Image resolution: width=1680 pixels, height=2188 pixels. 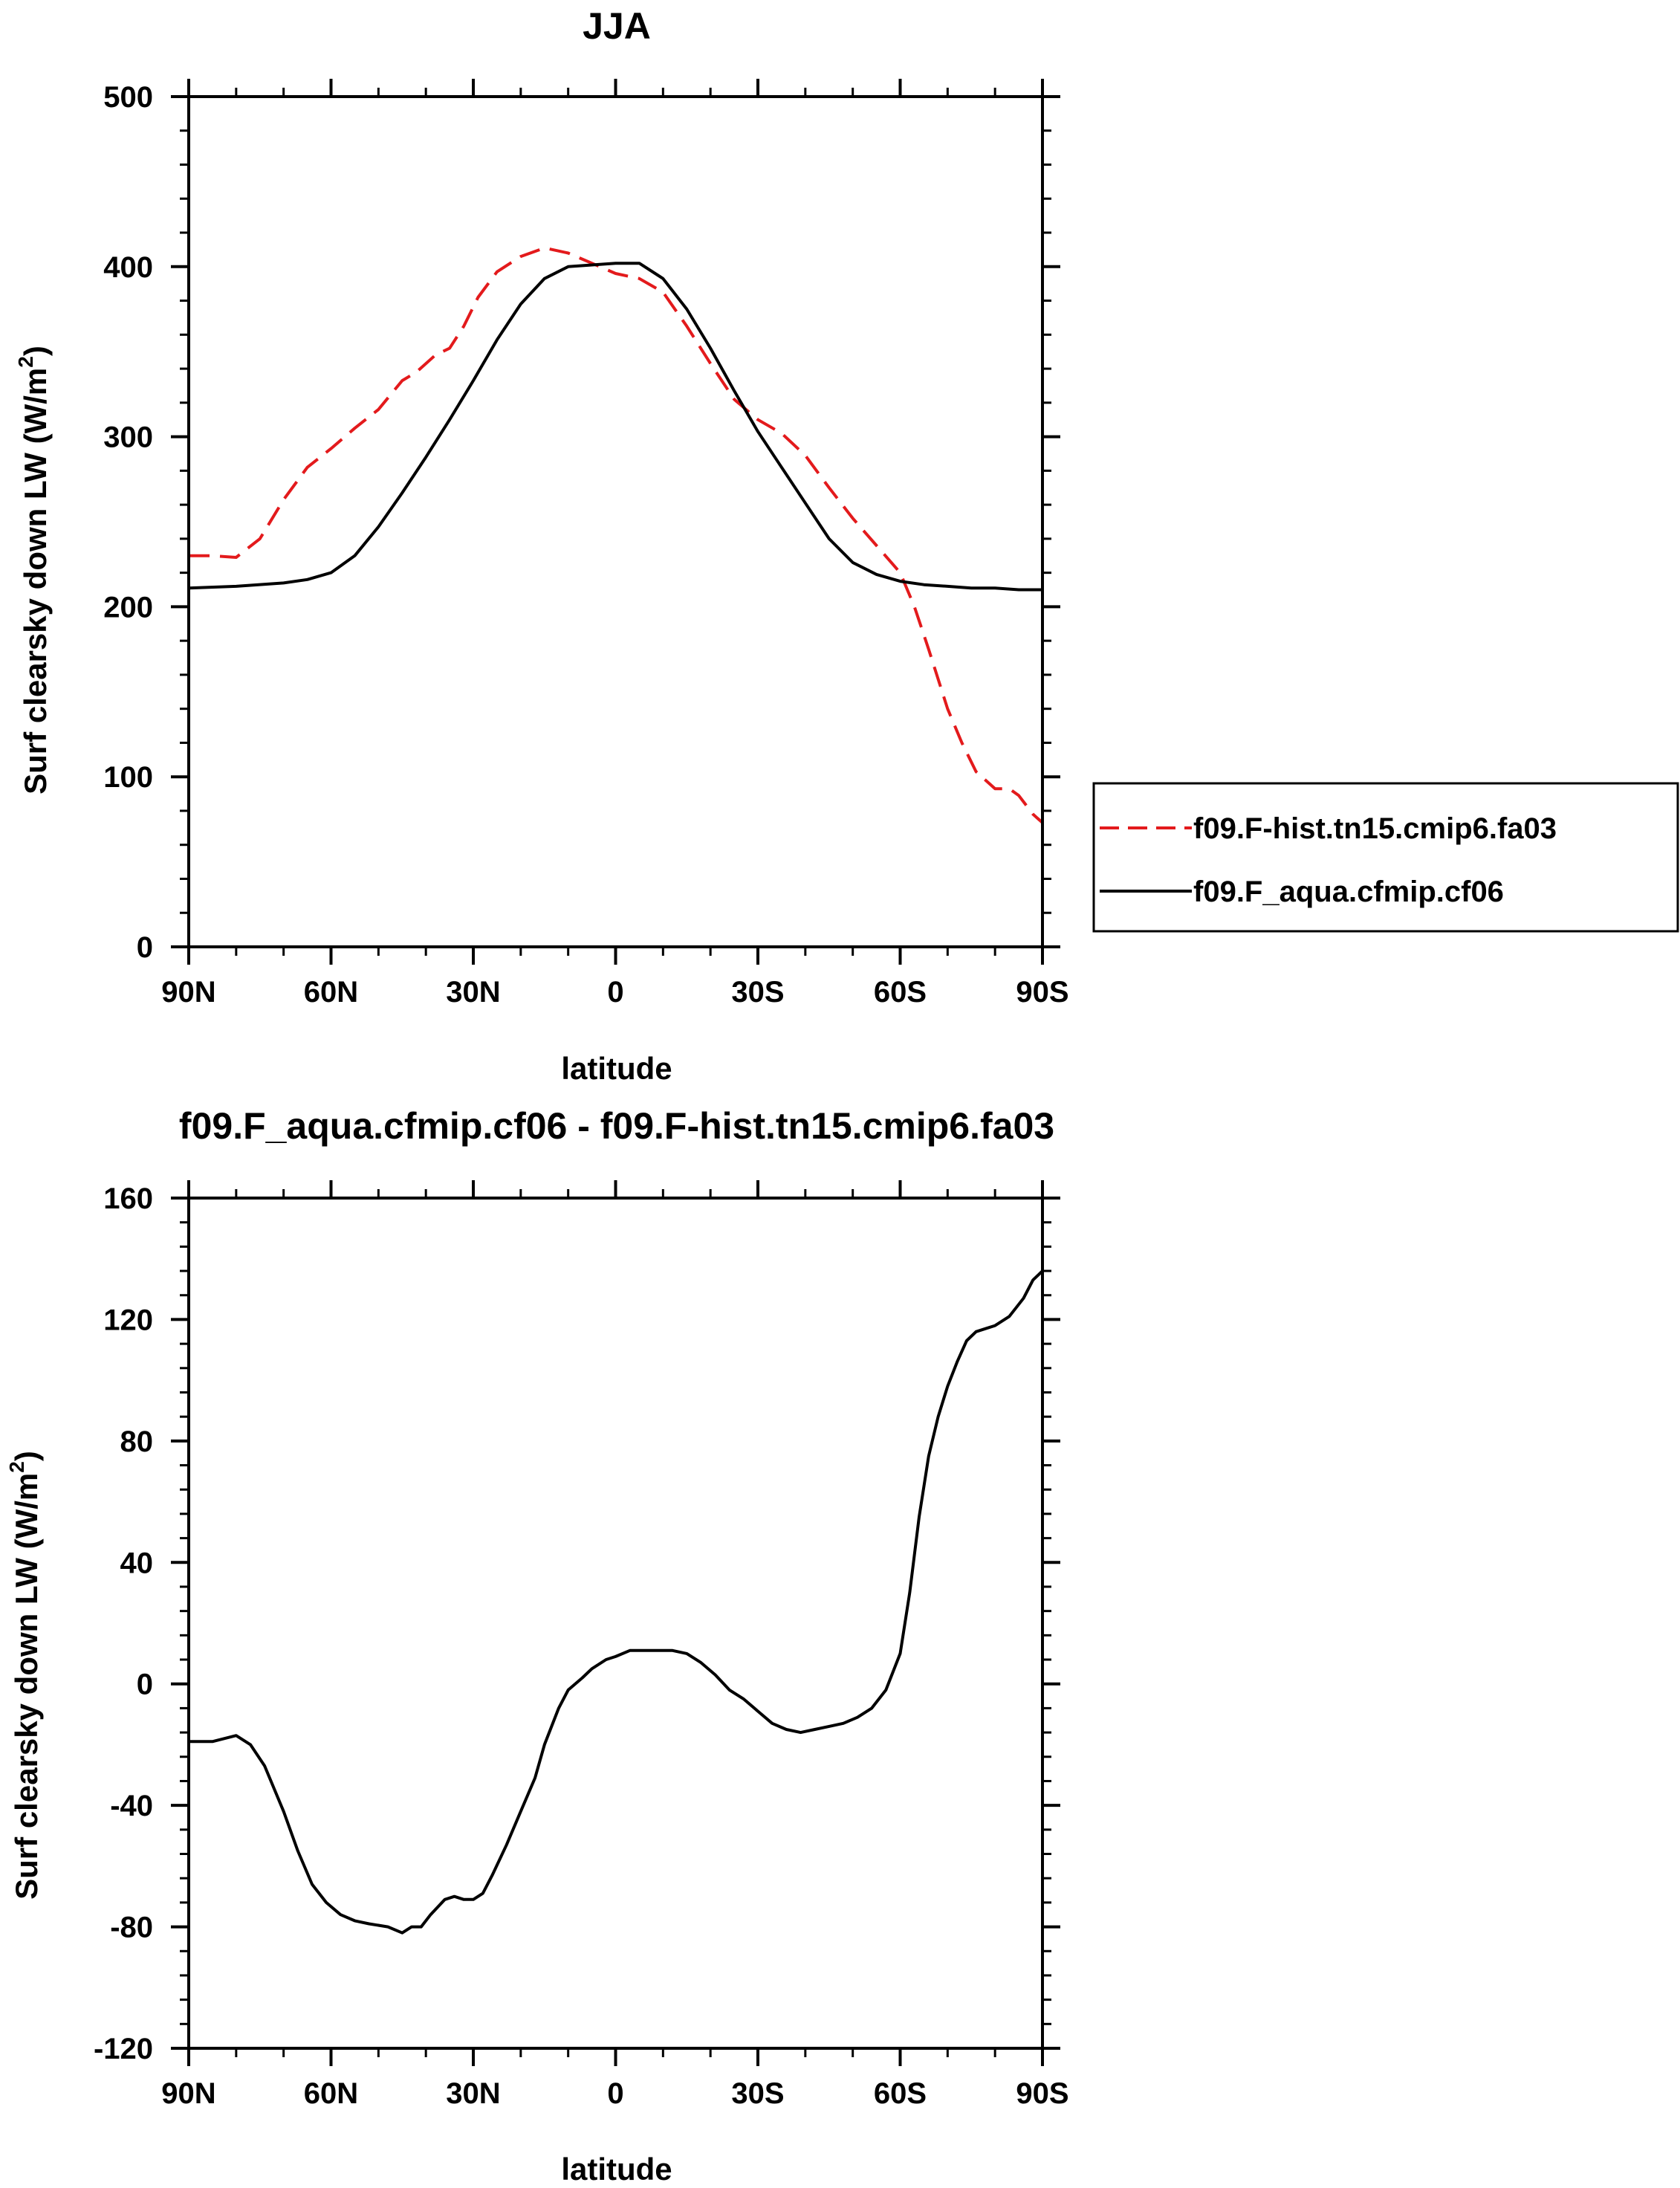 I want to click on y-tick-label: -80, so click(x=132, y=1928).